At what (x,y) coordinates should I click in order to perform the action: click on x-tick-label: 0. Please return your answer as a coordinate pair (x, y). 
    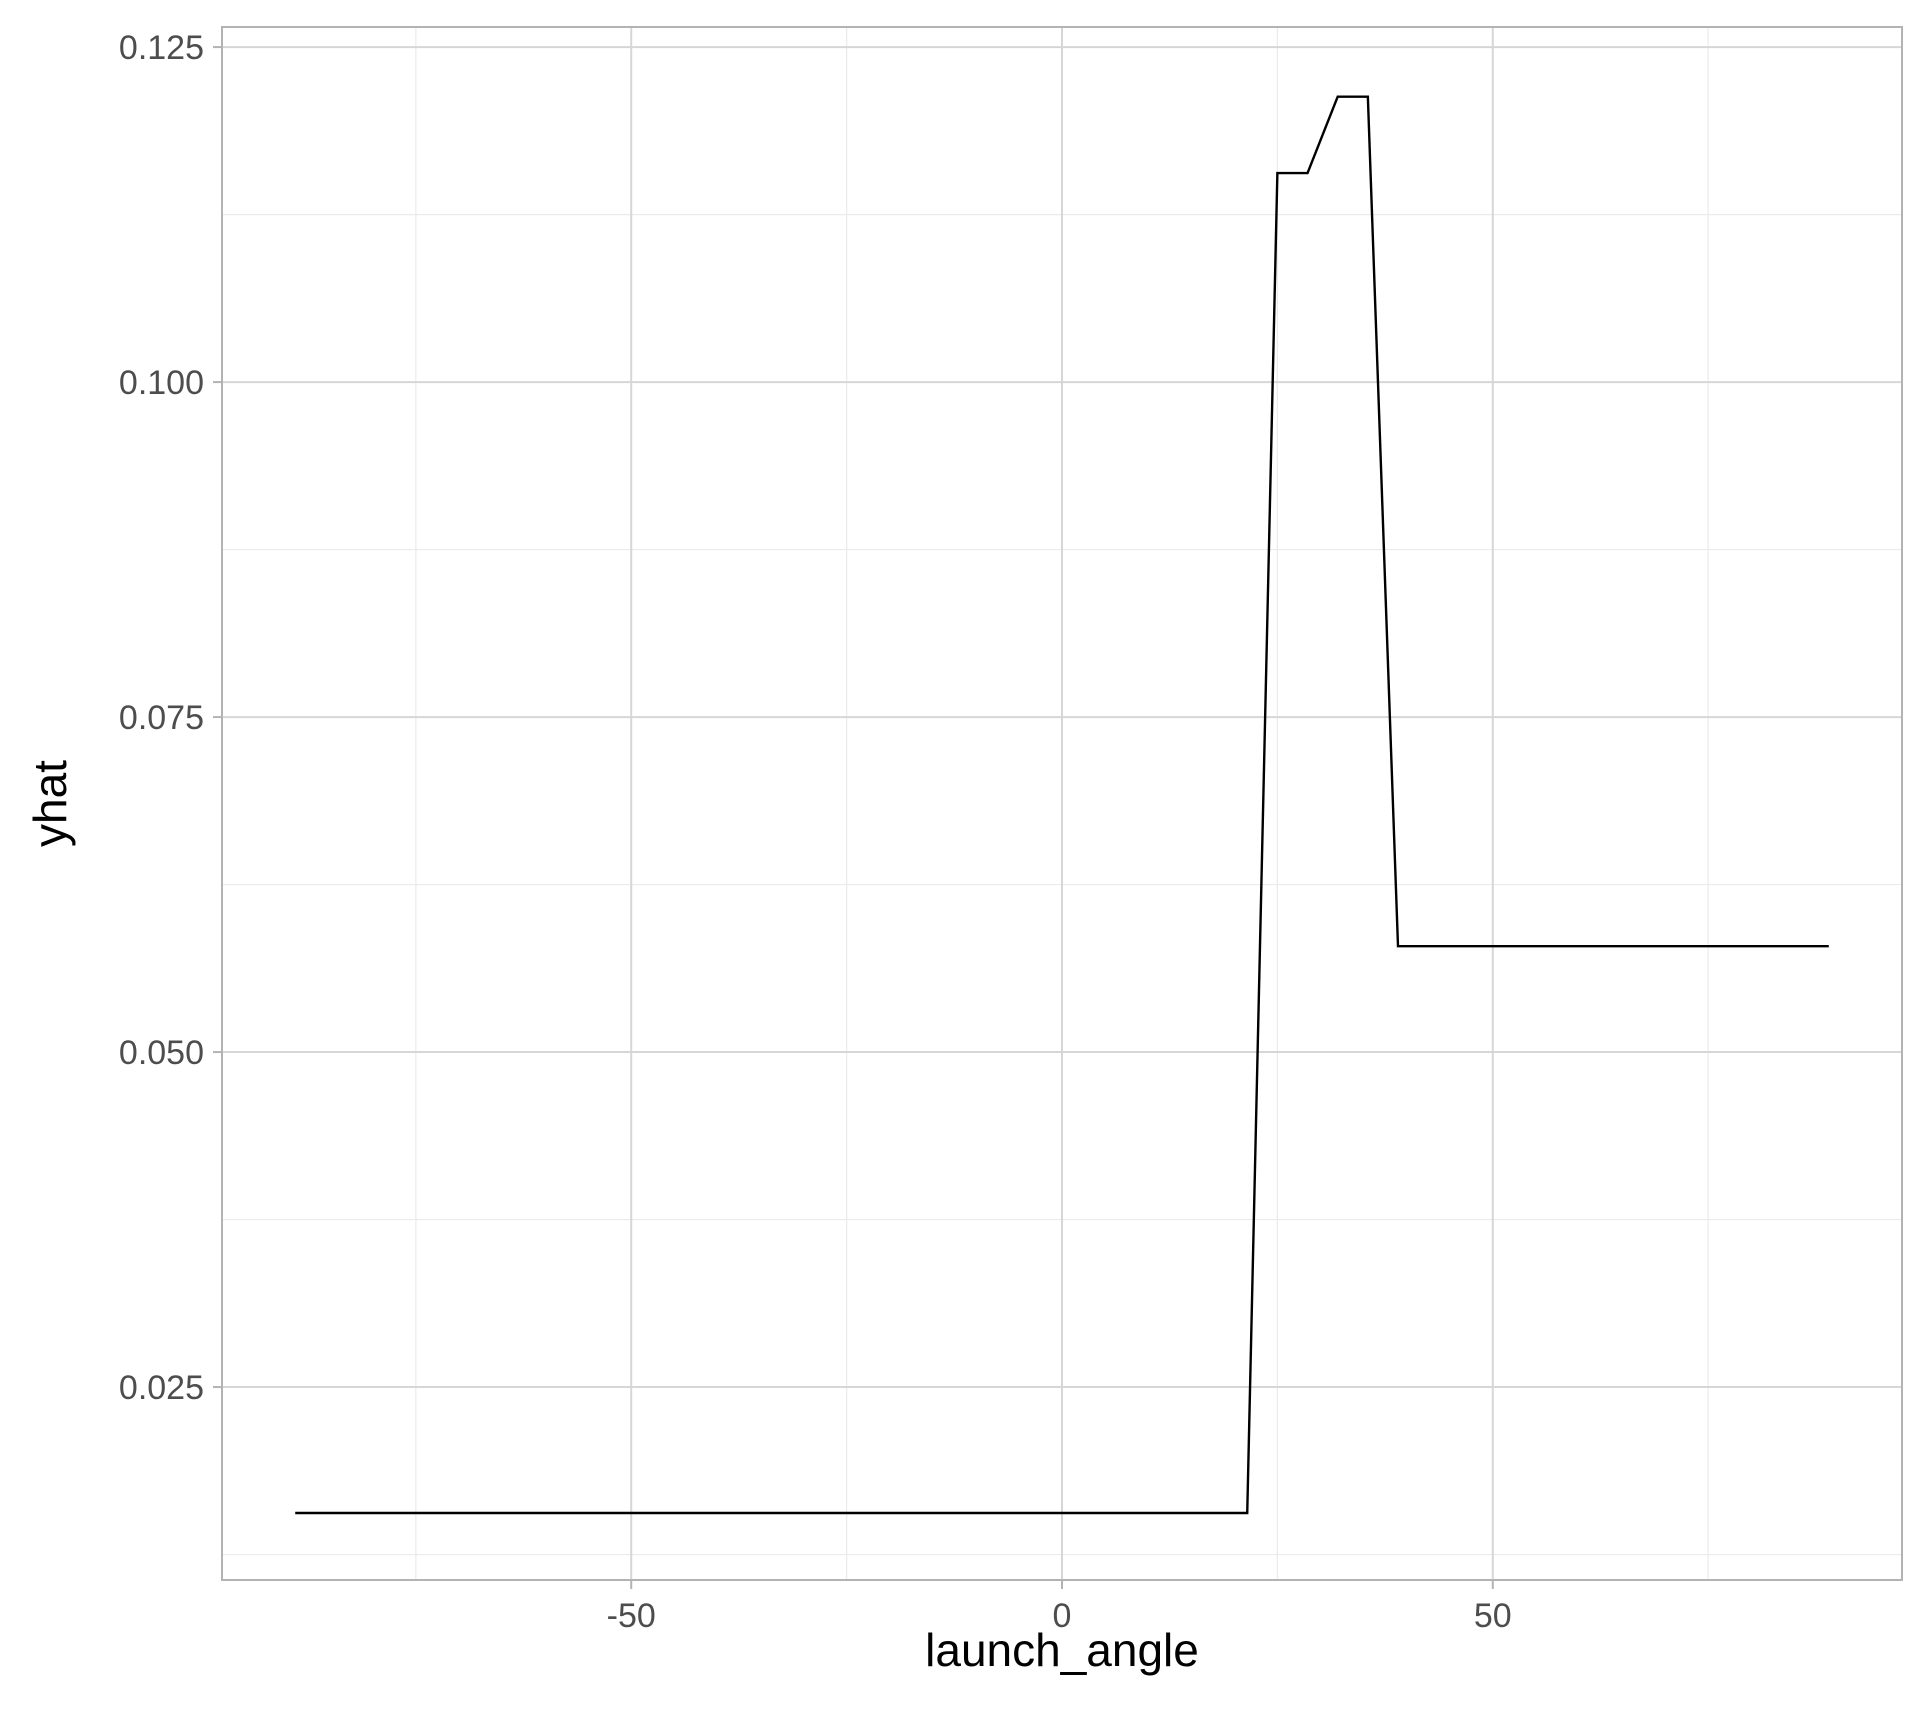
    Looking at the image, I should click on (1062, 1616).